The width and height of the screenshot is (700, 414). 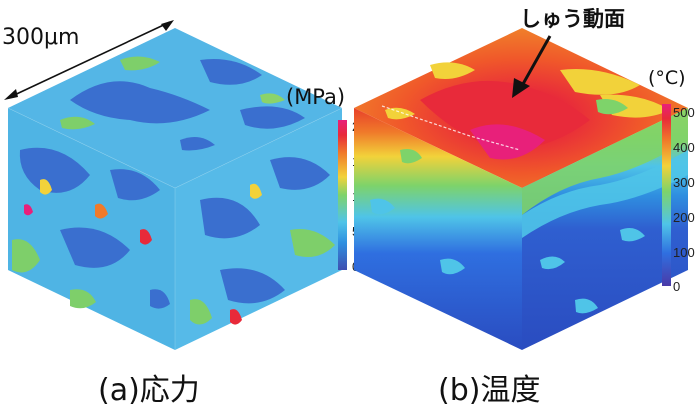 What do you see at coordinates (572, 19) in the screenshot?
I see `sliding-surface-label: しゅう動面` at bounding box center [572, 19].